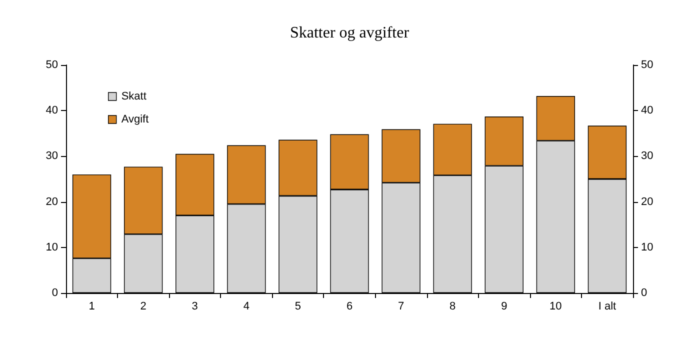 This screenshot has height=338, width=699. What do you see at coordinates (91, 306) in the screenshot?
I see `x-tick-label: 1` at bounding box center [91, 306].